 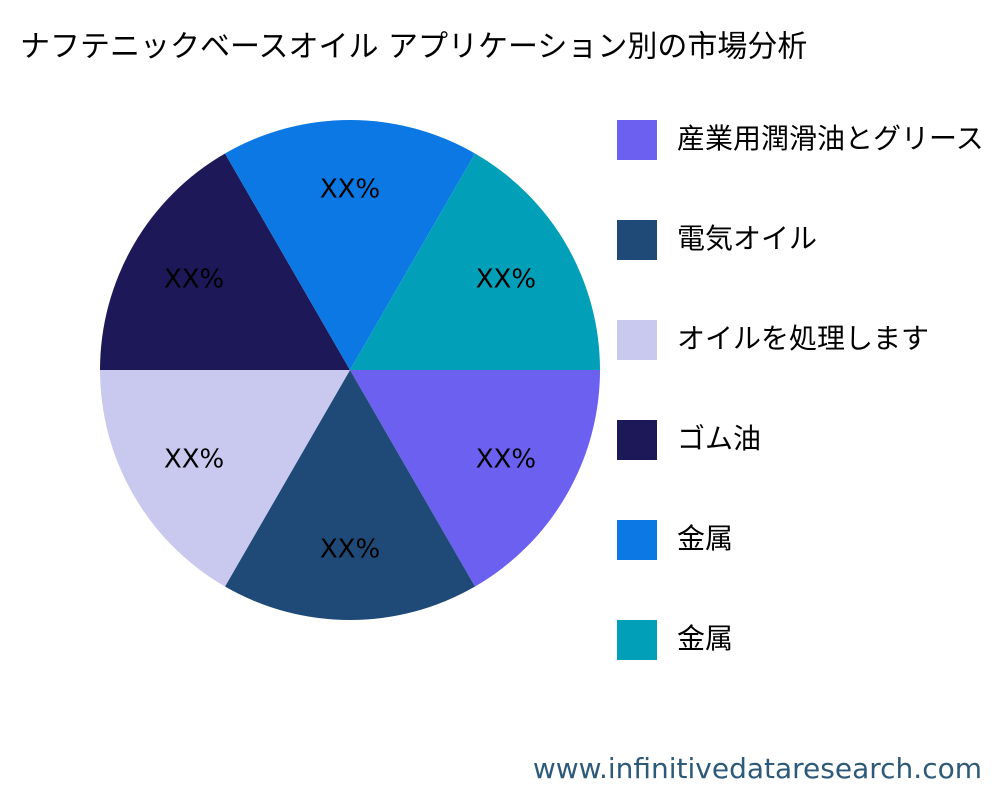 I want to click on chart-title: ナフテニックベースオイル アプリケーション別の市場分析, so click(x=413, y=47).